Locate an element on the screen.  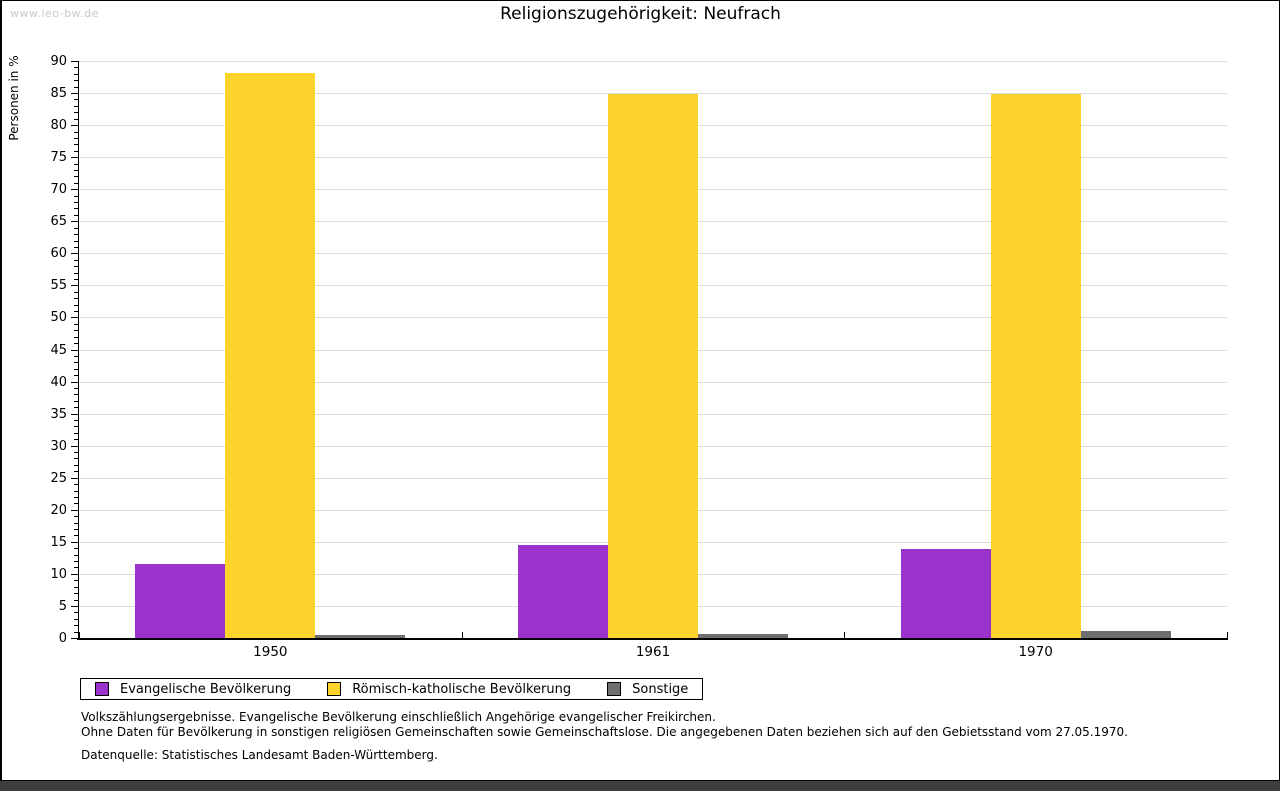
y-axis-line is located at coordinates (78, 350).